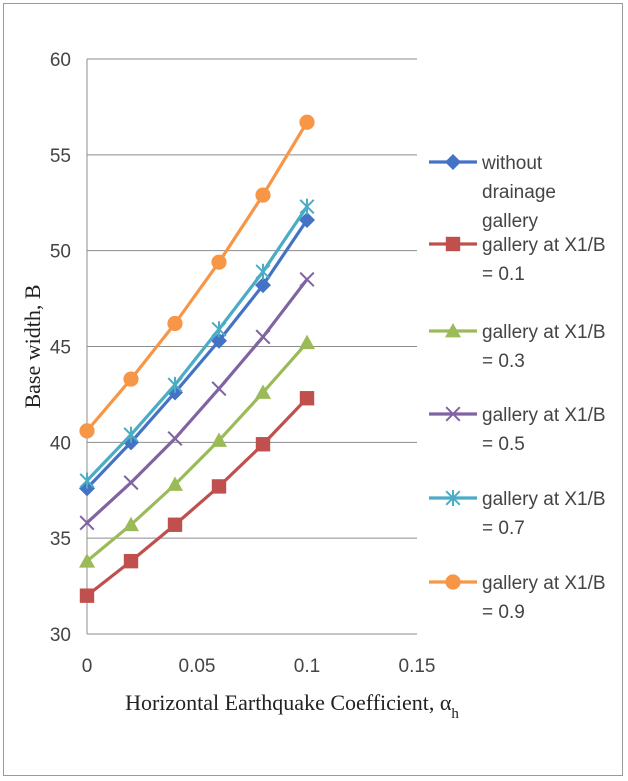 The image size is (628, 781). I want to click on y-axis-title: Base width, B, so click(32, 346).